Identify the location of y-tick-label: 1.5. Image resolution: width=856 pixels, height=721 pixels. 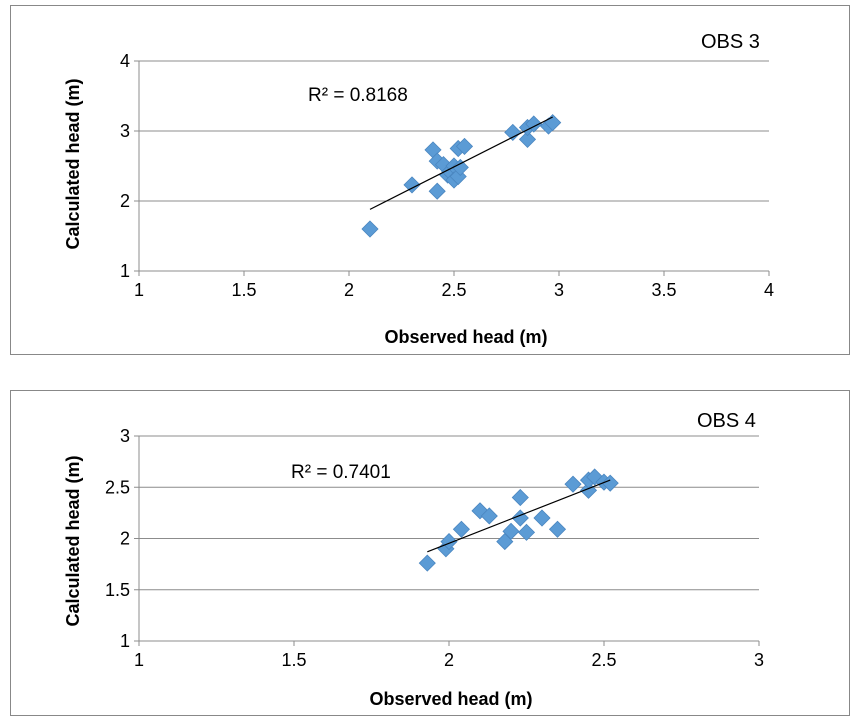
(117, 590).